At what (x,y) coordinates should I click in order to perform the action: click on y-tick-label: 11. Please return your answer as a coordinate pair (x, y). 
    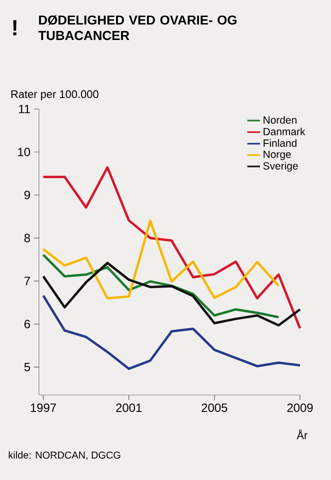
    Looking at the image, I should click on (24, 109).